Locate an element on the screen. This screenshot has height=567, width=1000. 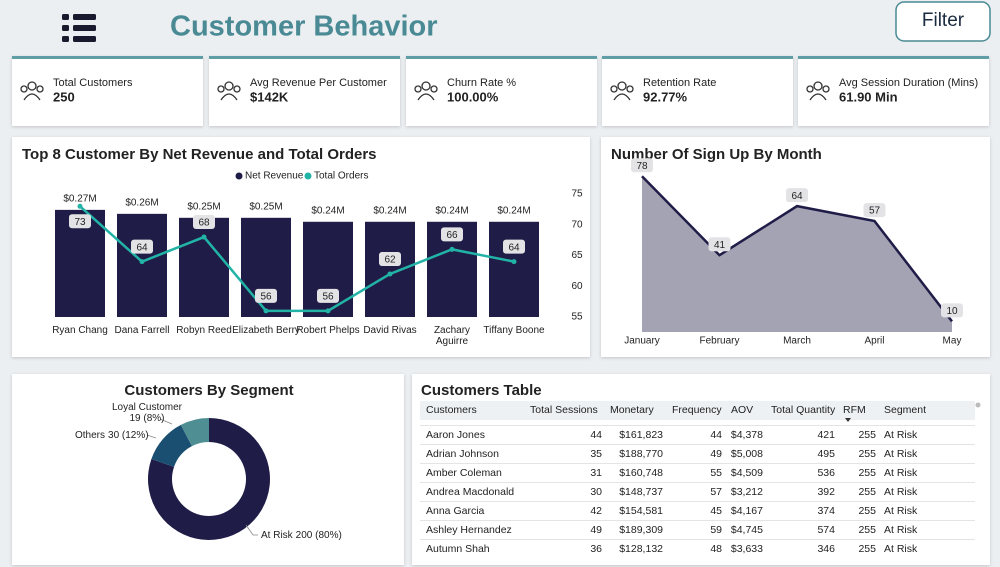
table-cell: $161,823 is located at coordinates (641, 435).